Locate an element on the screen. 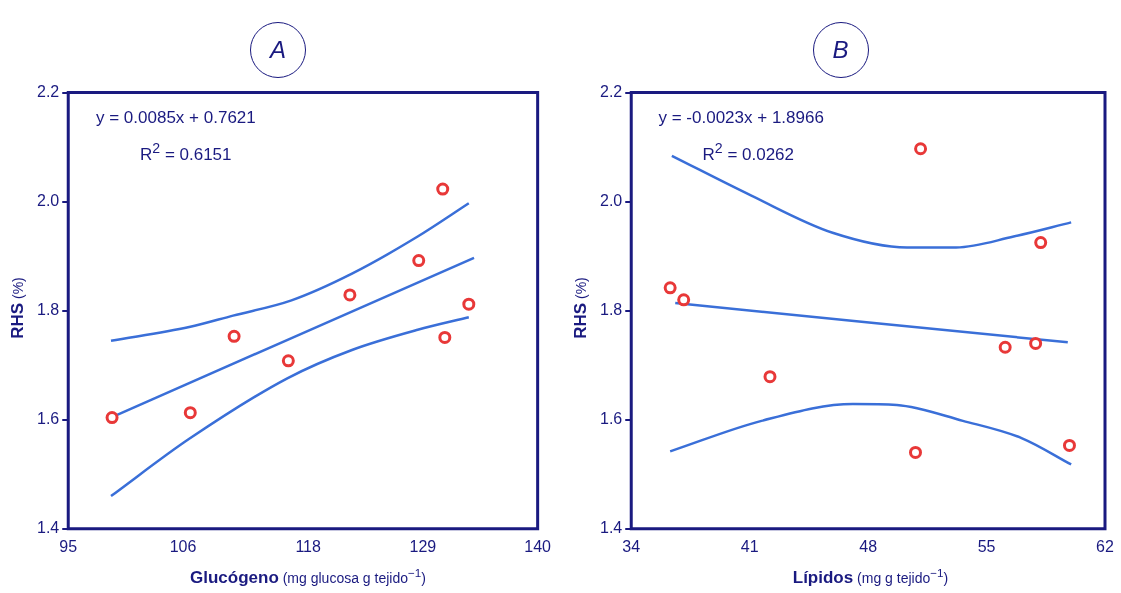  annotation: R$^{2}$ = 0.6151 is located at coordinates (186, 152).